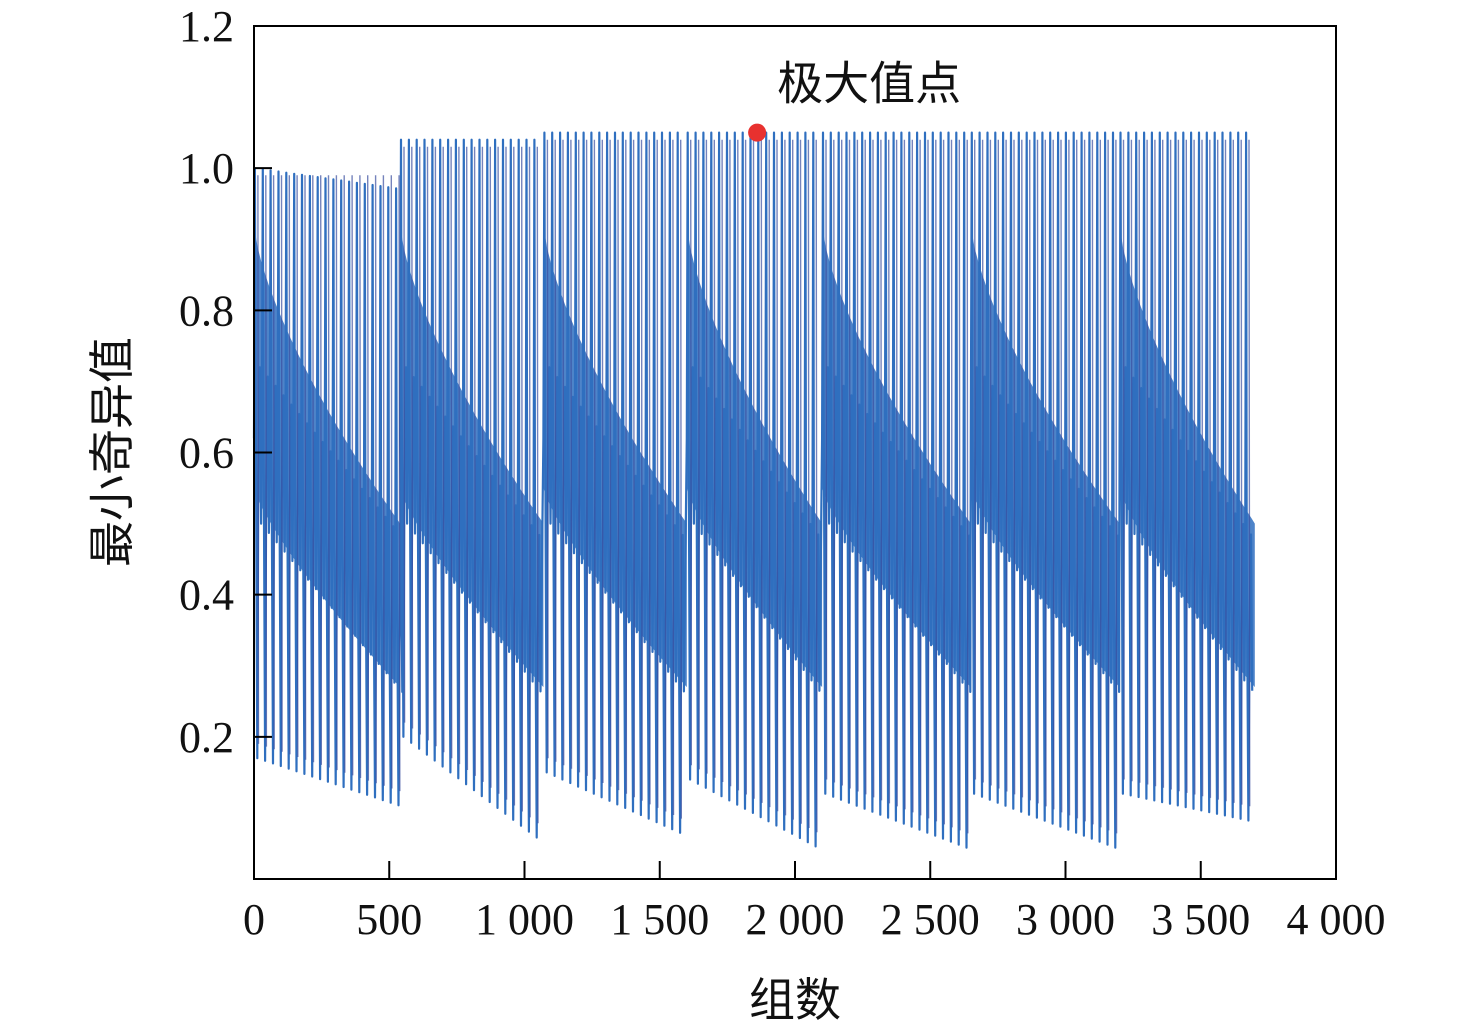  I want to click on x-tick-label: 3 500, so click(1200, 919).